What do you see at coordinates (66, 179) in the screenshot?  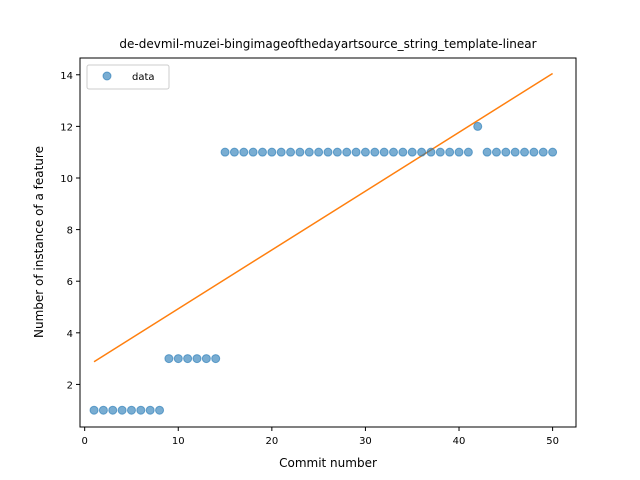 I see `y-tick-label: 10` at bounding box center [66, 179].